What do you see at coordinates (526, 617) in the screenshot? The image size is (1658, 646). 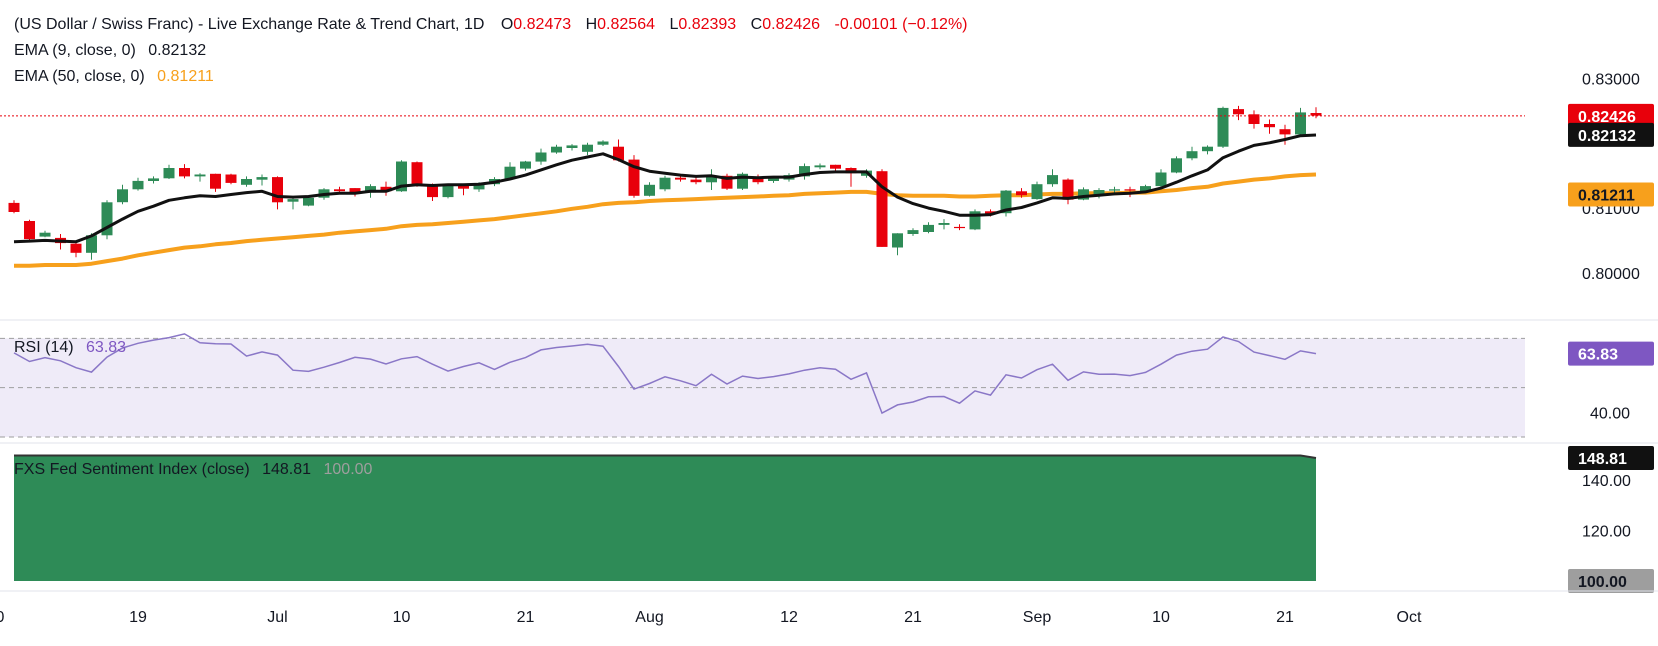 I see `time-tick-label: 21` at bounding box center [526, 617].